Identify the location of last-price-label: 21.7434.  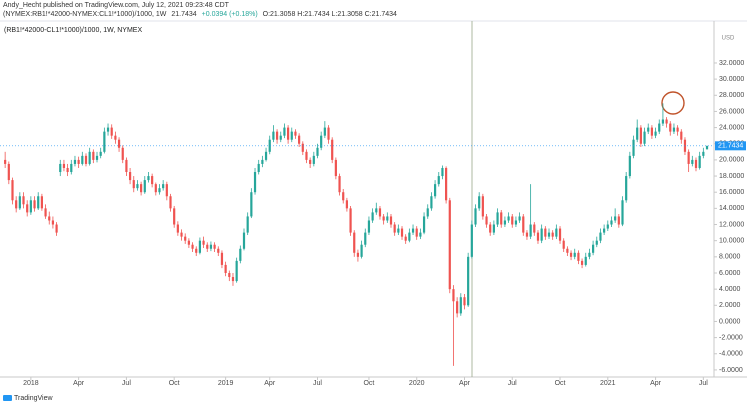
(730, 146).